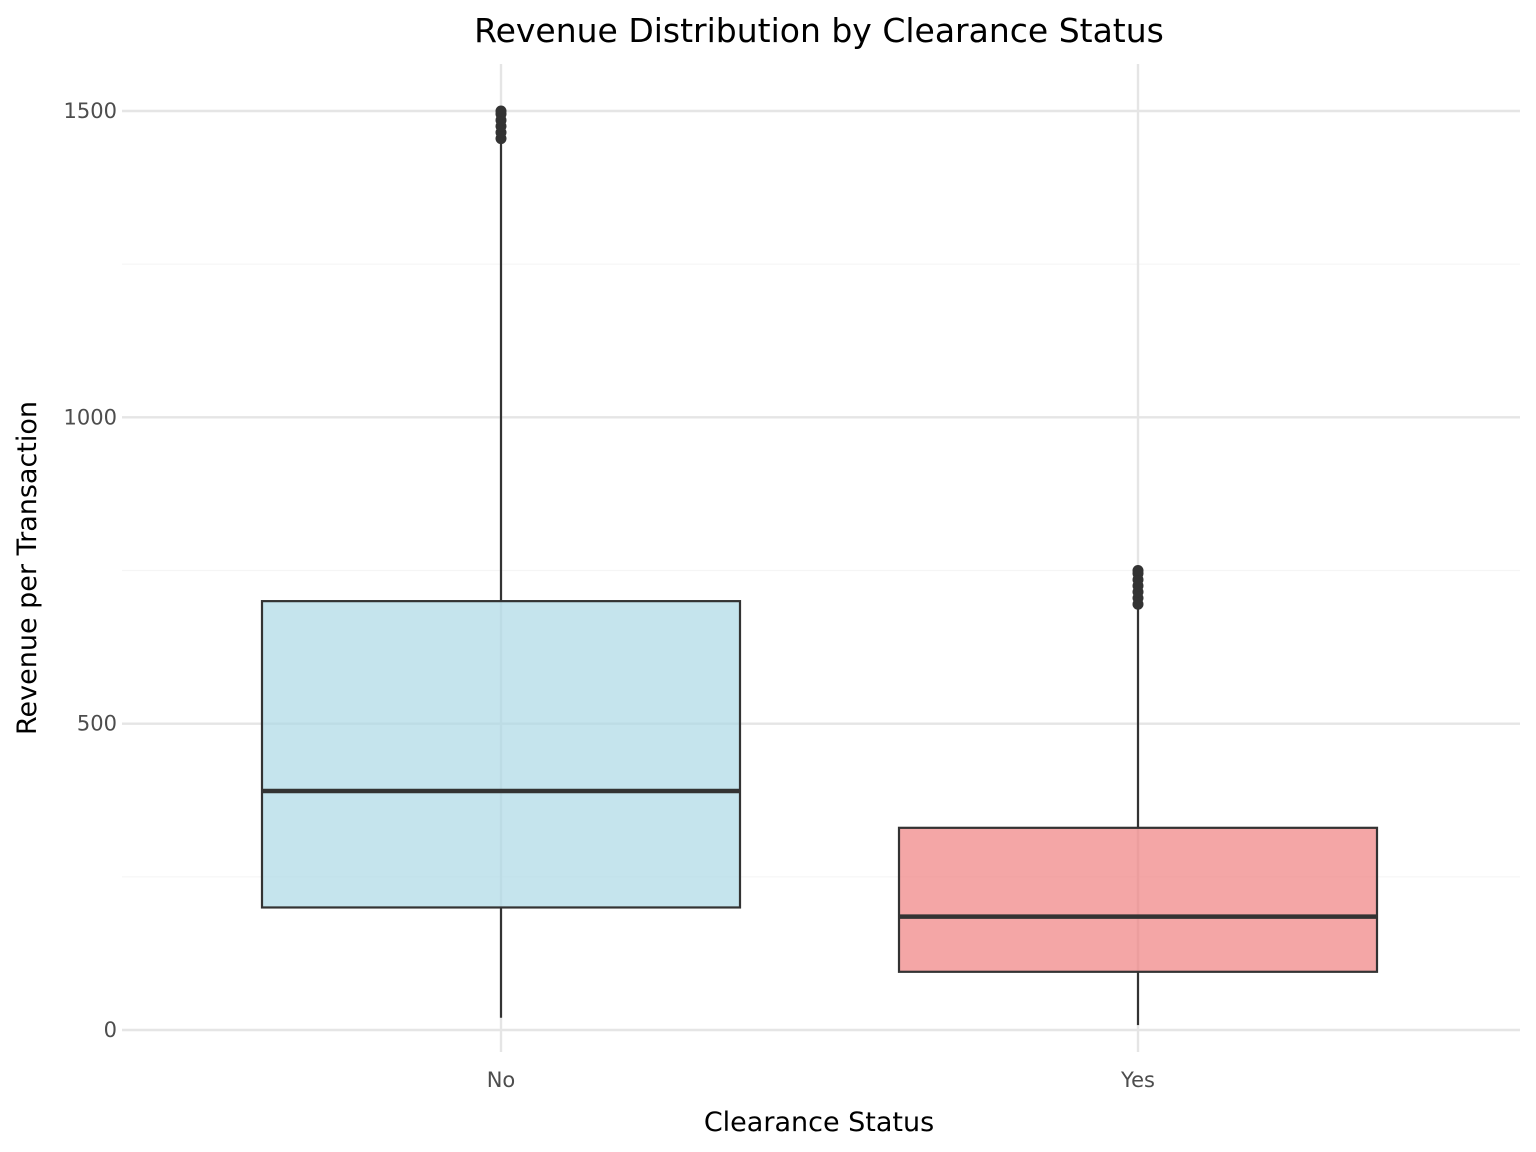 This screenshot has height=1152, width=1536. I want to click on y-tick-label: 0, so click(110, 1030).